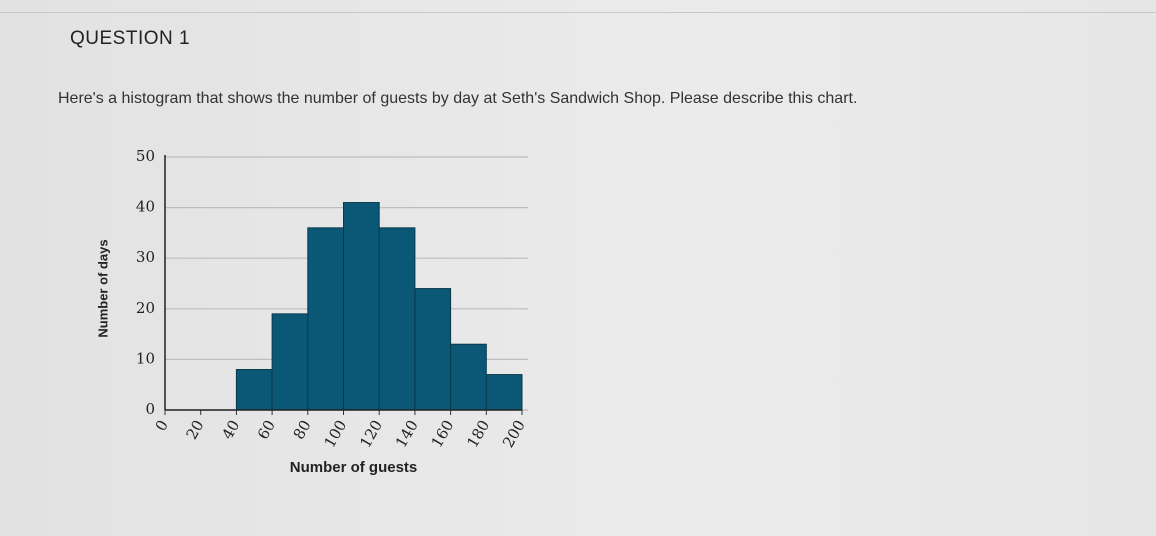 This screenshot has width=1156, height=536. Describe the element at coordinates (145, 308) in the screenshot. I see `y-tick-label: 20` at that location.